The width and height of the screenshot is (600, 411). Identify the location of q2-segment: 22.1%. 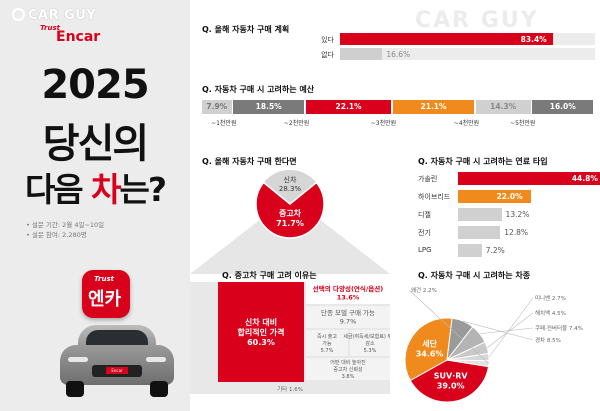
(348, 107).